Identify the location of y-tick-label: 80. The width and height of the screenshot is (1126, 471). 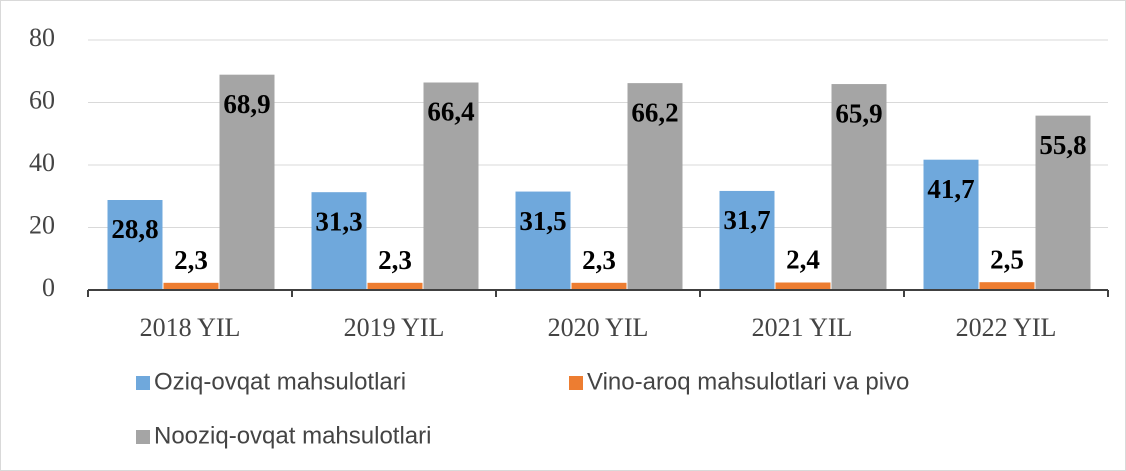
(42, 37).